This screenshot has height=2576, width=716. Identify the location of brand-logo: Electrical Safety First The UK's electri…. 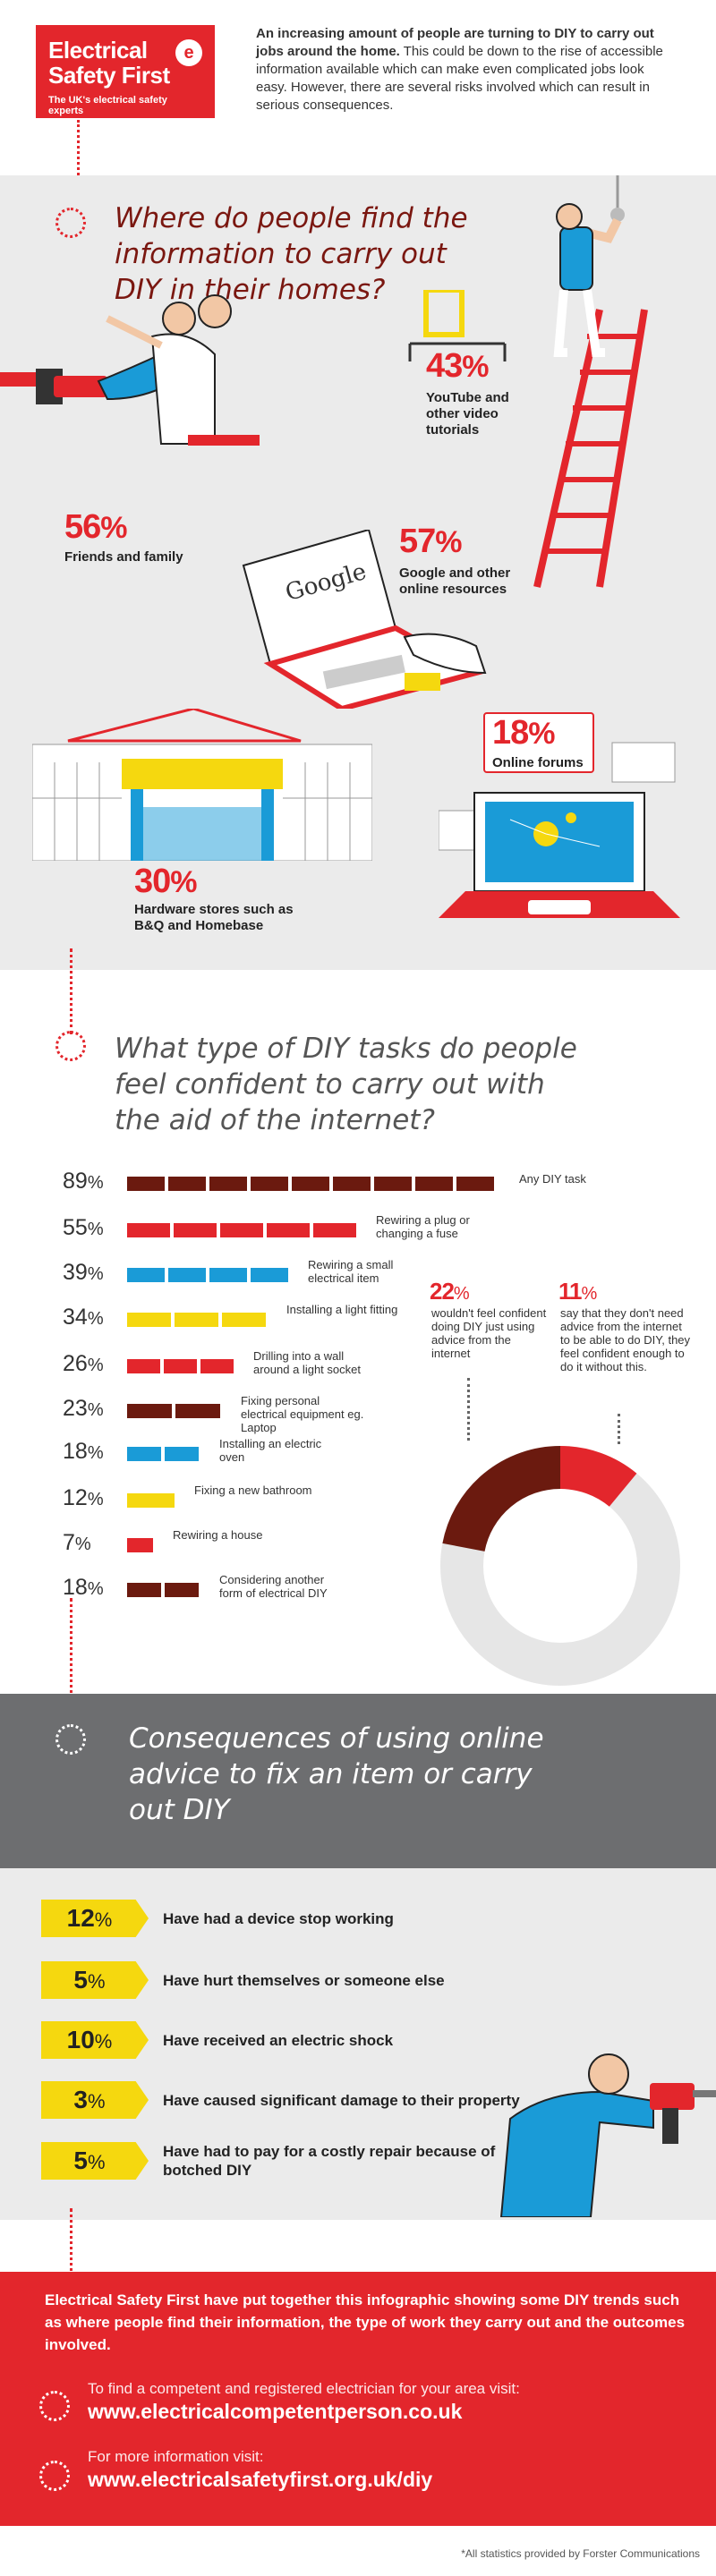
(125, 71).